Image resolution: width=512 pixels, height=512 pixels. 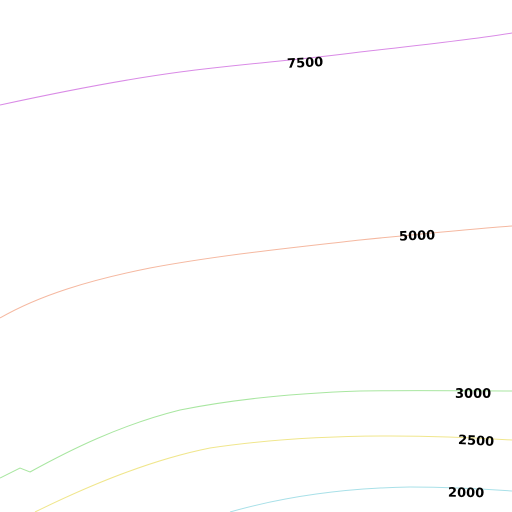 What do you see at coordinates (370, 499) in the screenshot?
I see `contour-line-2000` at bounding box center [370, 499].